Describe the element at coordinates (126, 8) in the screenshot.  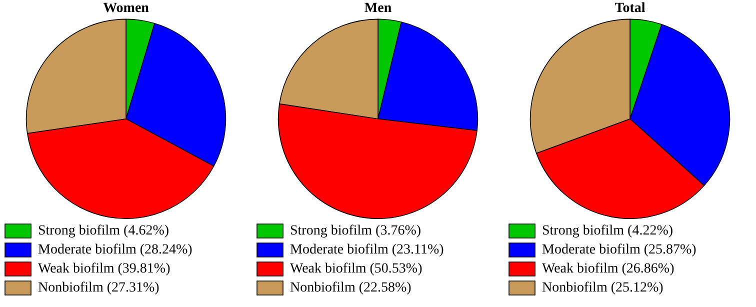
I see `chart-title: Women` at that location.